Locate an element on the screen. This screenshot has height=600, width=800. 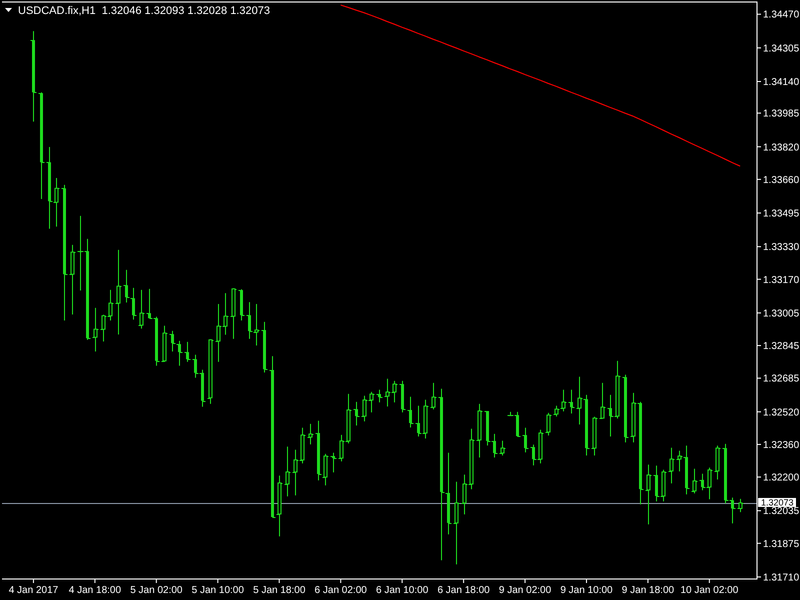
x-tick-label: 10 Jan 02:00 is located at coordinates (709, 590).